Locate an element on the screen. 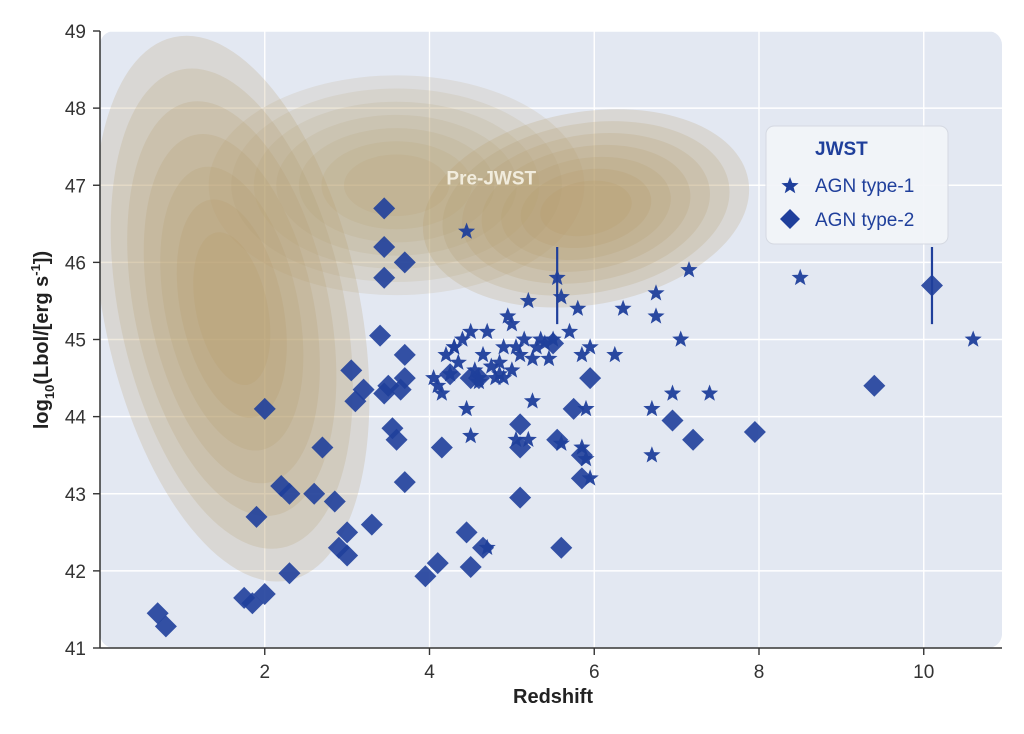 The image size is (1024, 734). y-tick-label: 48 is located at coordinates (75, 109).